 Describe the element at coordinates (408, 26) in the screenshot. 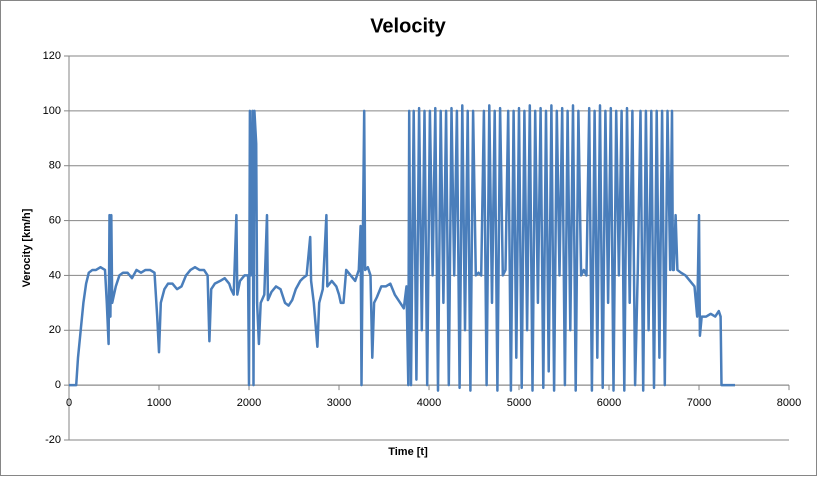

I see `chart-title: Velocity` at that location.